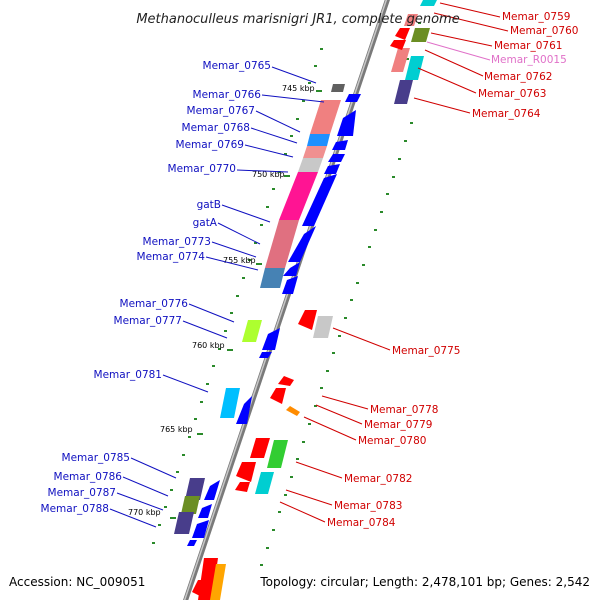  What do you see at coordinates (216, 128) in the screenshot?
I see `gene-label-memar-0768: Memar_0768` at bounding box center [216, 128].